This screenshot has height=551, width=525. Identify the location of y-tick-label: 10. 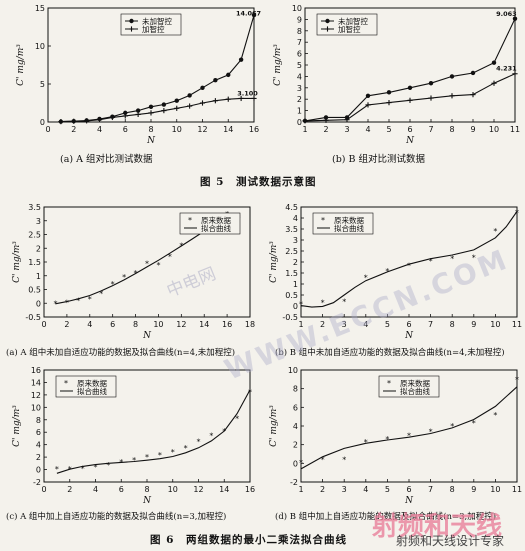
(36, 407).